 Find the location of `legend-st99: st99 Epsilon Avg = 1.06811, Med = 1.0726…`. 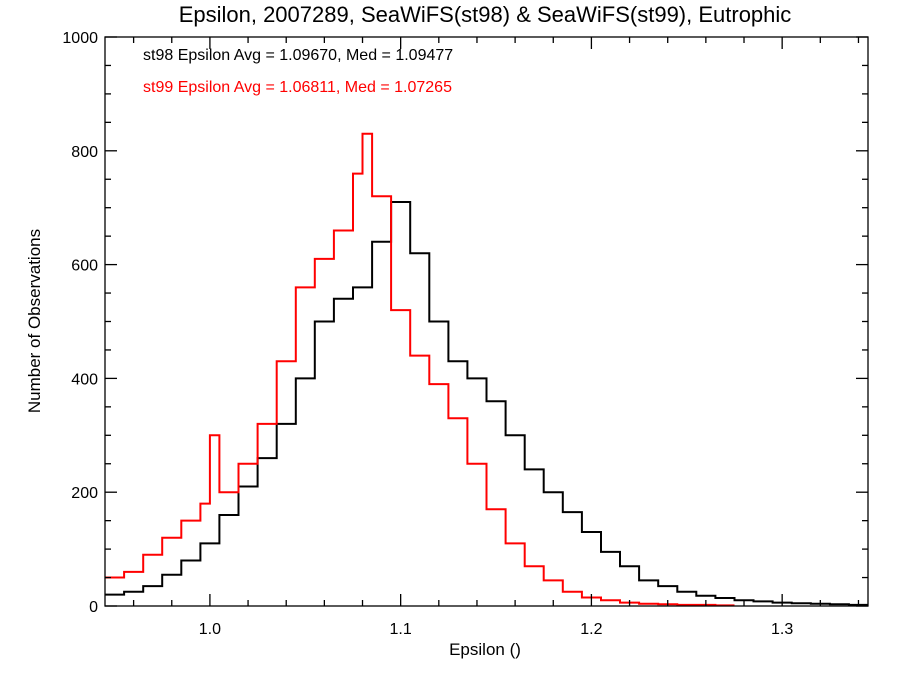

legend-st99: st99 Epsilon Avg = 1.06811, Med = 1.0726… is located at coordinates (297, 87).